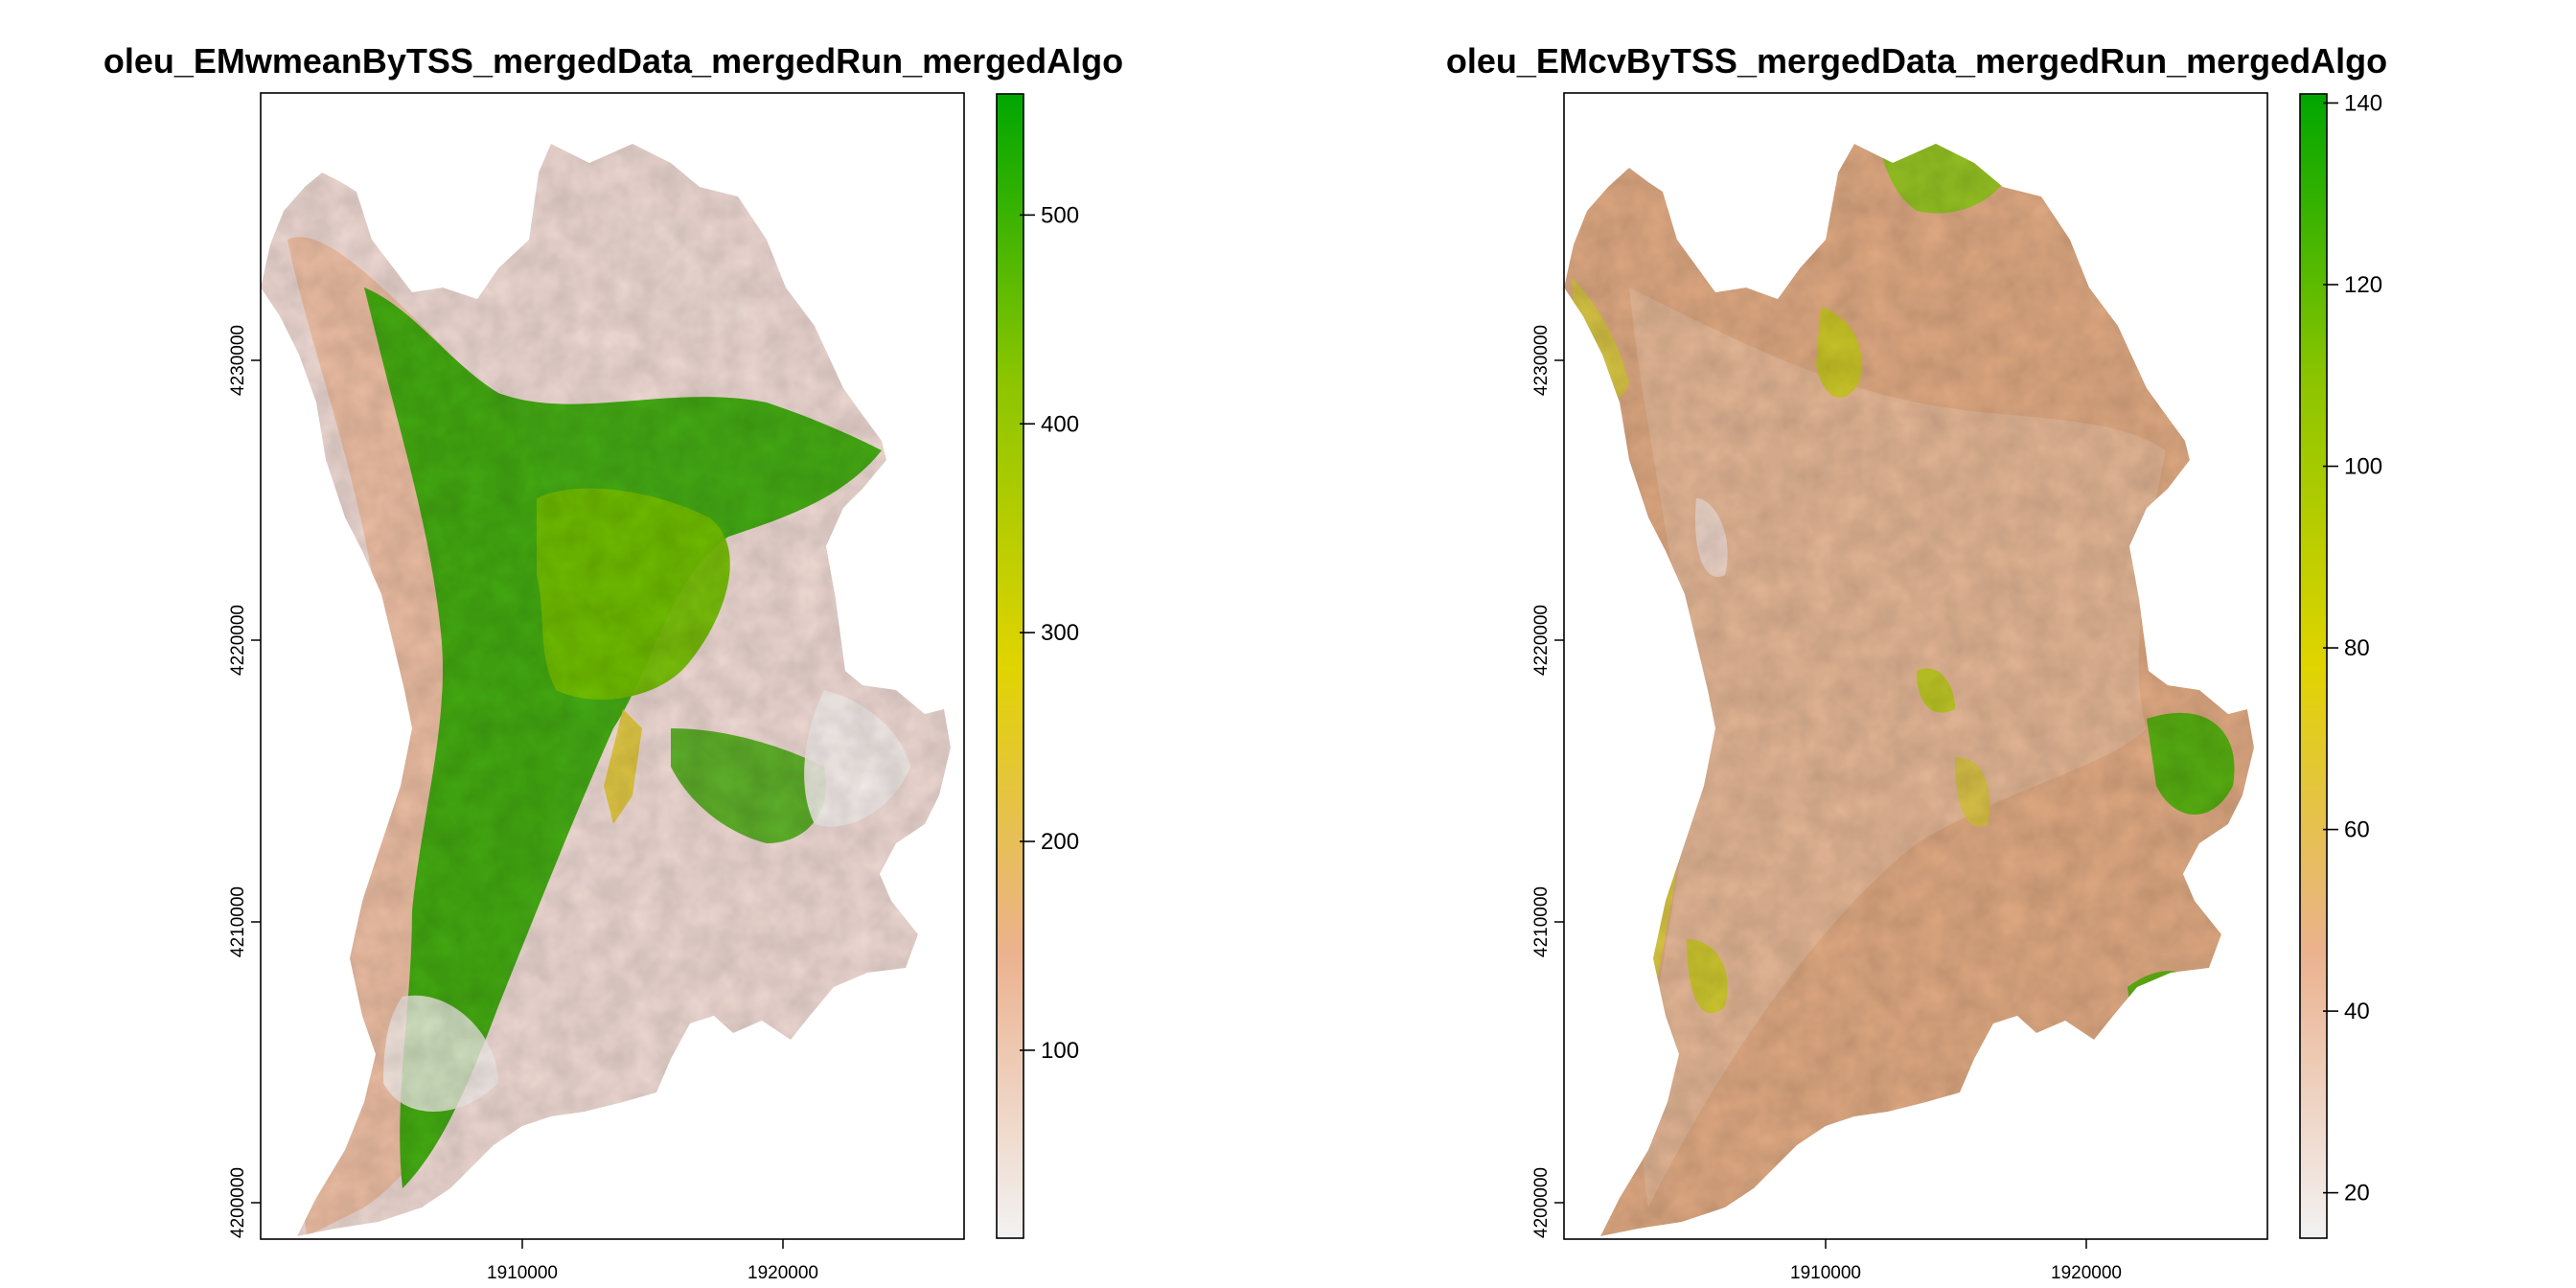 The width and height of the screenshot is (2576, 1288). What do you see at coordinates (1956, 1261) in the screenshot?
I see `x-axis-cv: 1910000 1920000` at bounding box center [1956, 1261].